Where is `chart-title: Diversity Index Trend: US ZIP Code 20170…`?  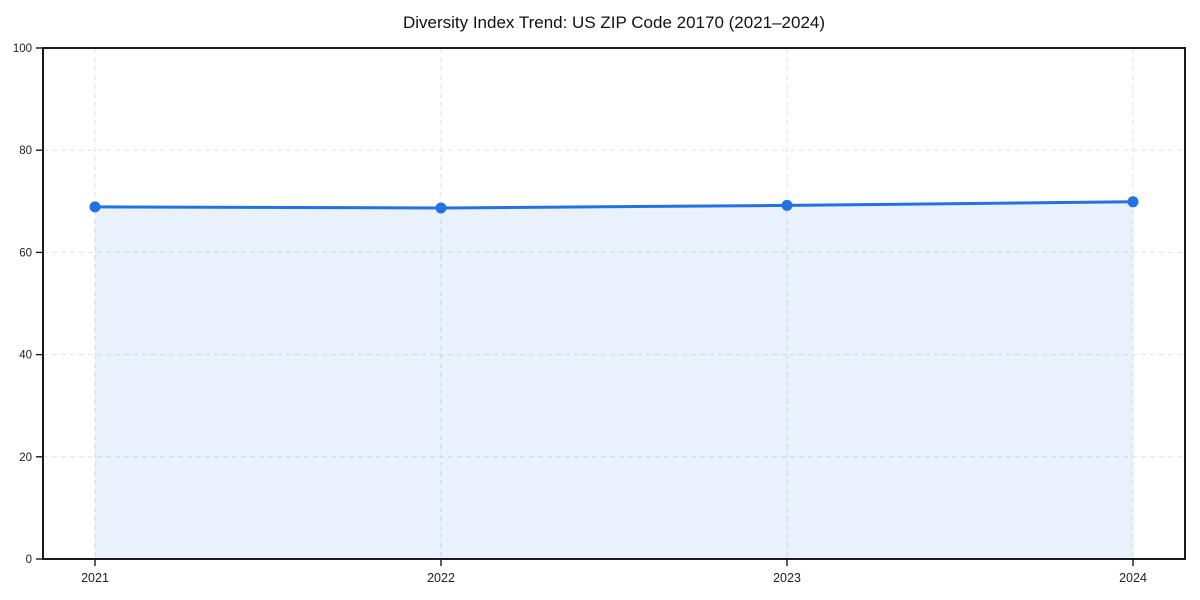 chart-title: Diversity Index Trend: US ZIP Code 20170… is located at coordinates (614, 22).